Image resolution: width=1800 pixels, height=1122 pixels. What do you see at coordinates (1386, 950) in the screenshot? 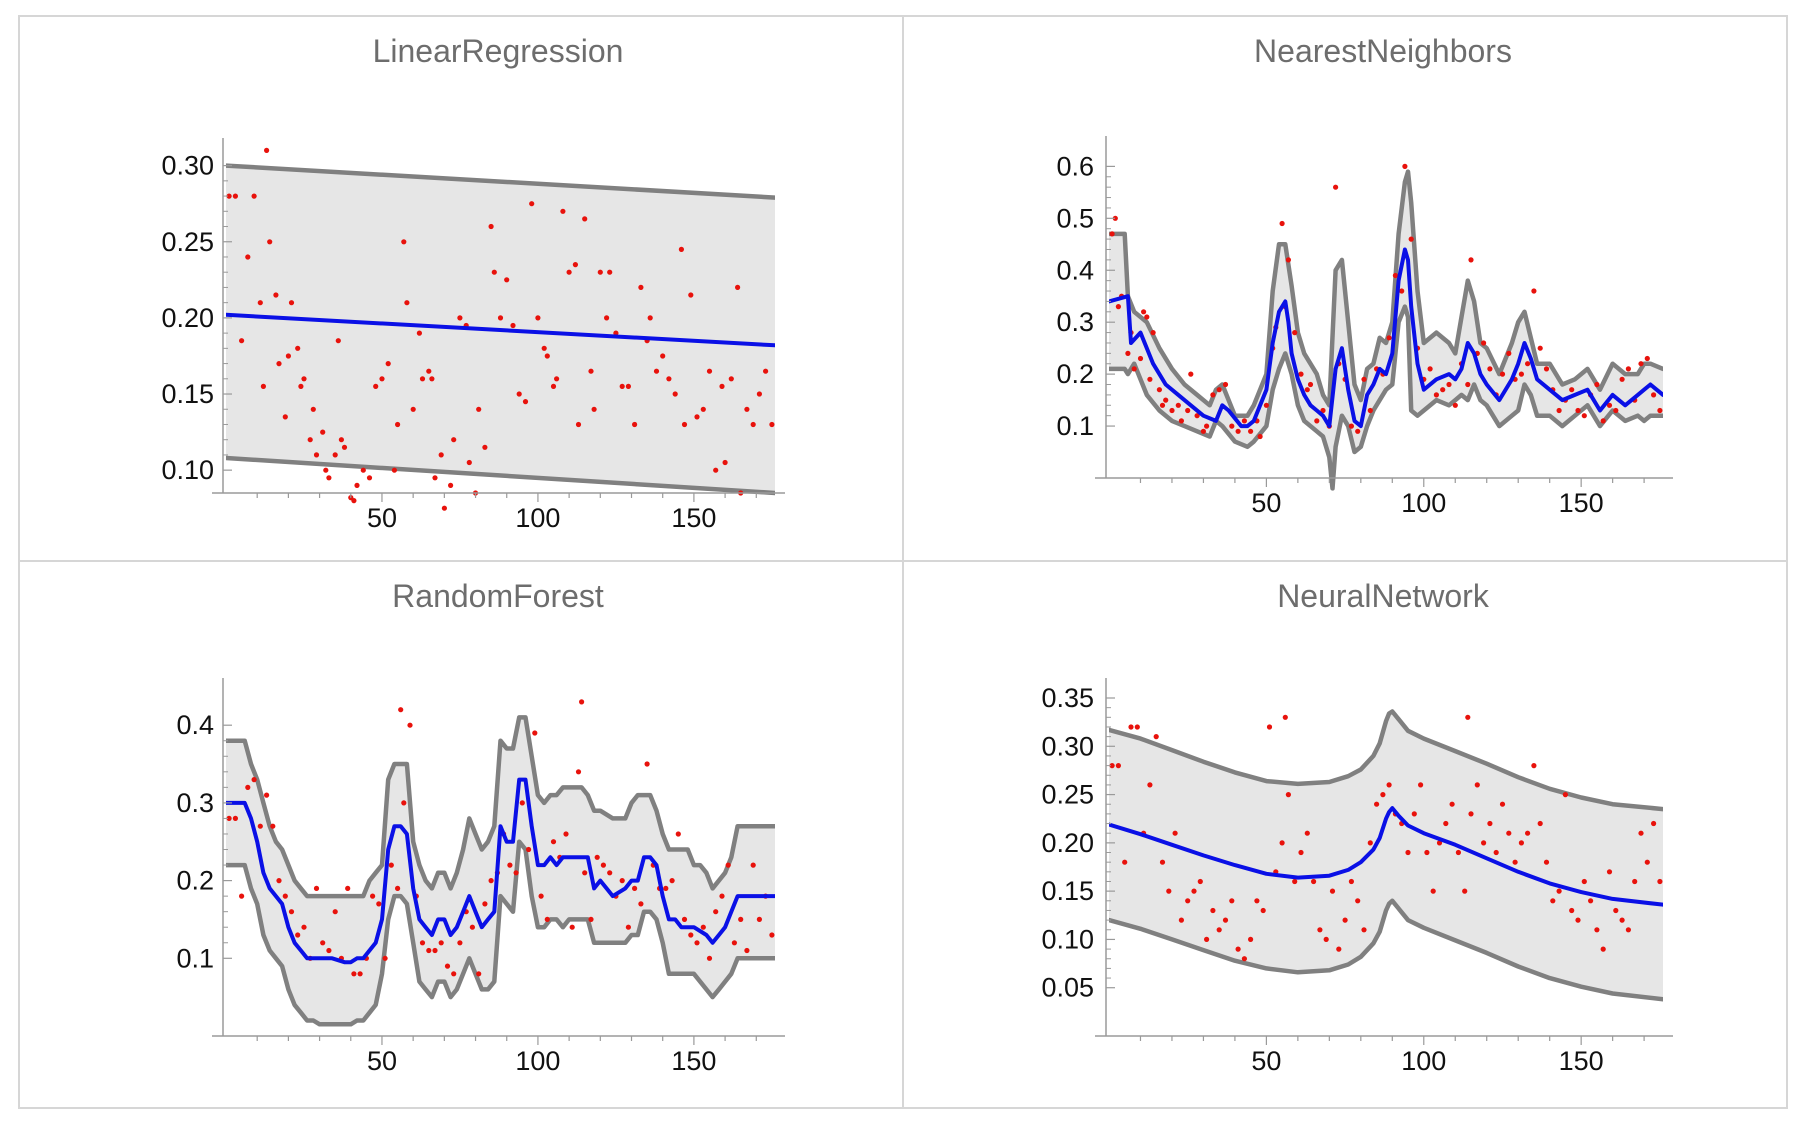
I see `band-lower-line` at bounding box center [1386, 950].